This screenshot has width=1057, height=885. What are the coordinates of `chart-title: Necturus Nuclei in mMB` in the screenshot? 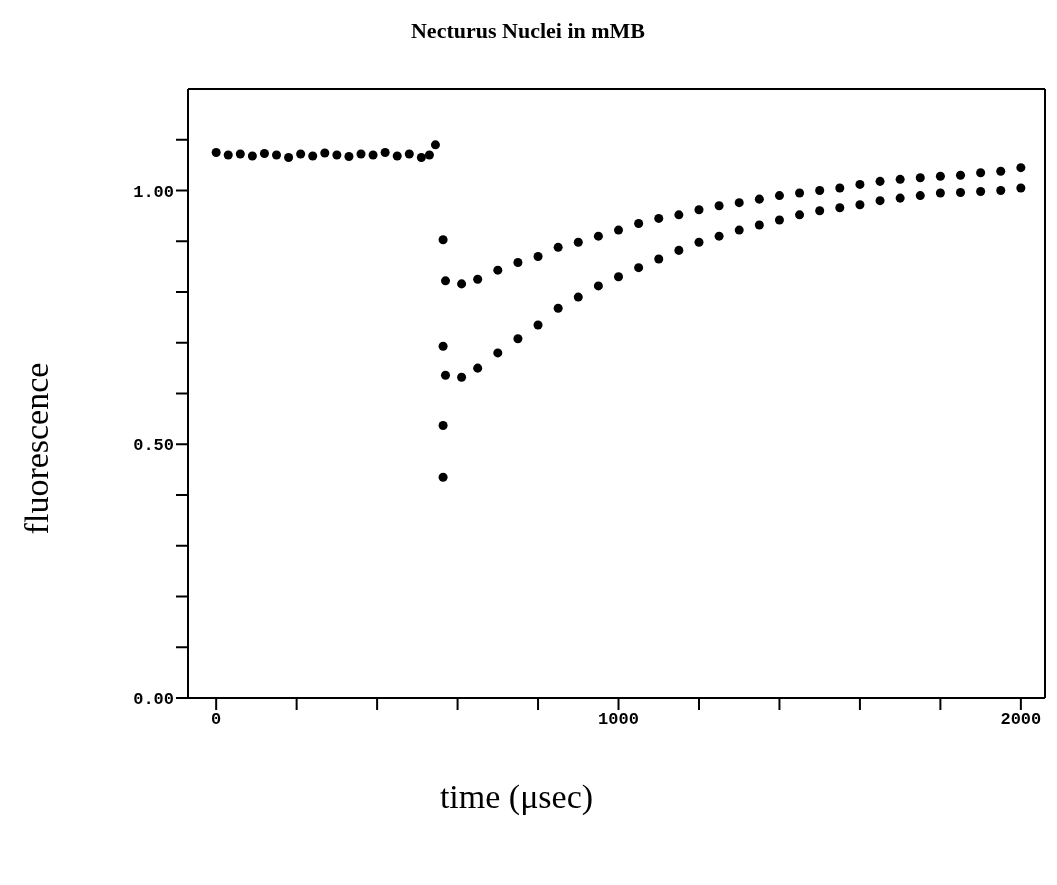 It's located at (528, 31).